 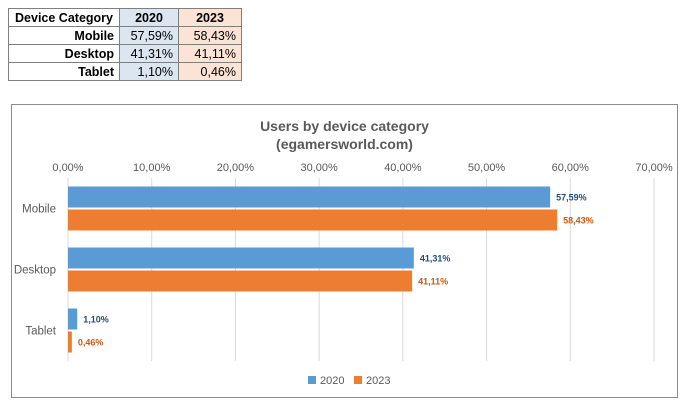 What do you see at coordinates (152, 168) in the screenshot?
I see `x-tick-label: 10,00%` at bounding box center [152, 168].